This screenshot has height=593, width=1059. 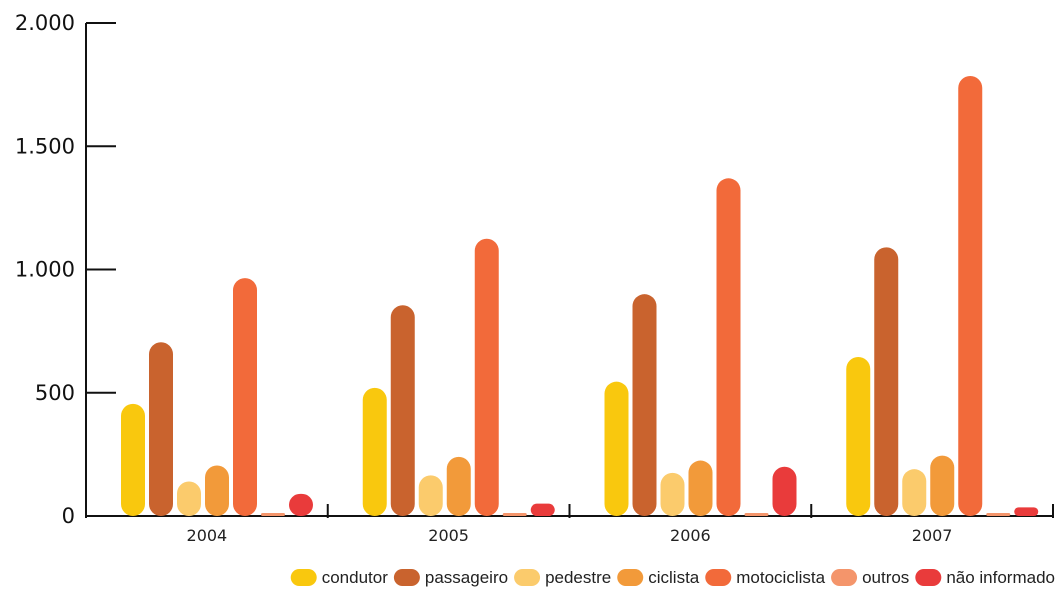 I want to click on bar-motociclista-2006, so click(x=728, y=347).